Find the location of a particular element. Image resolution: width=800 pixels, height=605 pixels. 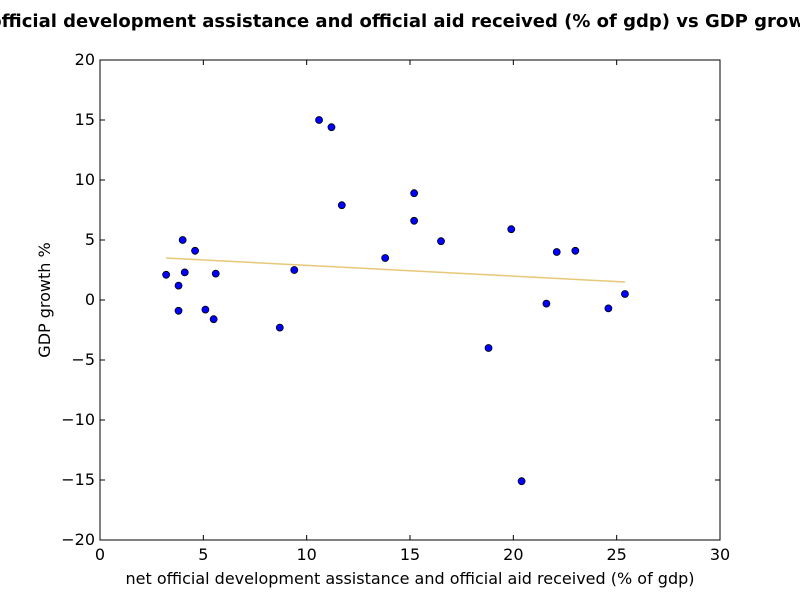

x-tick-label: 20 is located at coordinates (513, 554).